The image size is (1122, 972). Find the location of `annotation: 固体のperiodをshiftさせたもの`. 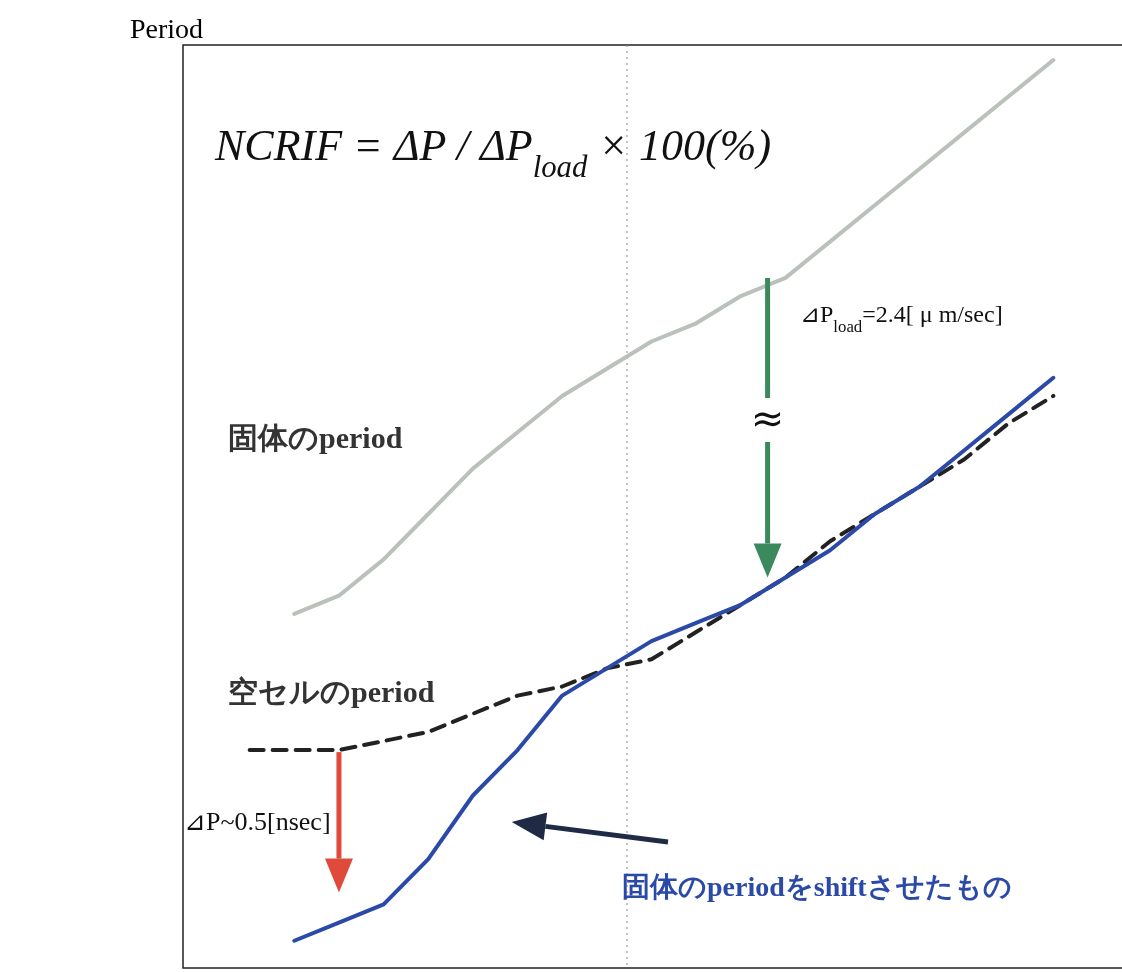

annotation: 固体のperiodをshiftさせたもの is located at coordinates (817, 886).